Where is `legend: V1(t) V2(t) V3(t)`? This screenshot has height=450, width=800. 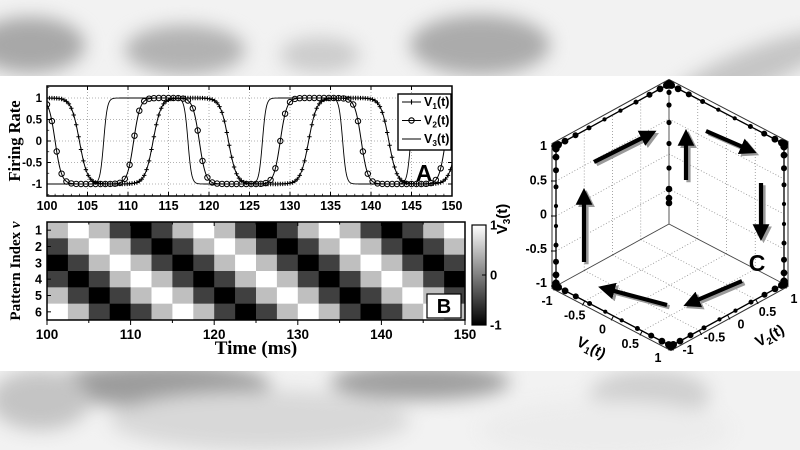
legend: V1(t) V2(t) V3(t) is located at coordinates (424, 122).